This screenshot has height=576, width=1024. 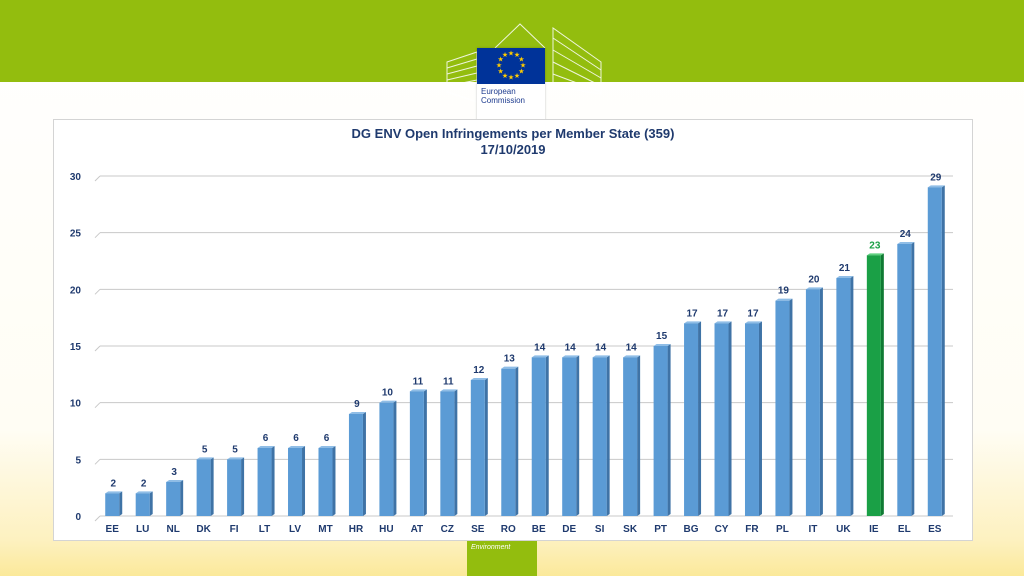 What do you see at coordinates (174, 472) in the screenshot?
I see `data-label: 3` at bounding box center [174, 472].